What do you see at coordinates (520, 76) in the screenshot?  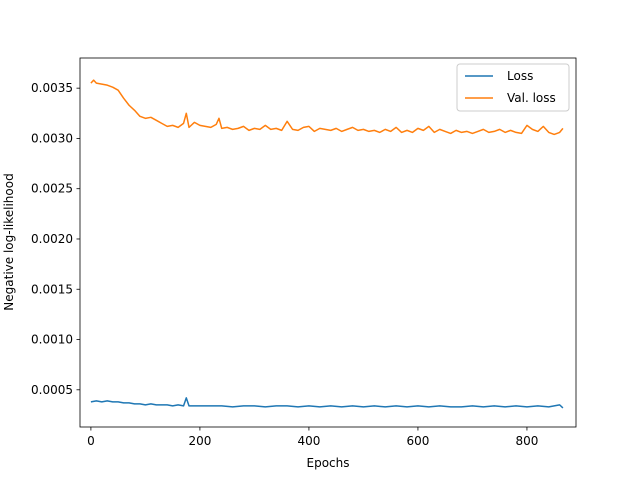 I see `legend-label-loss: Loss` at bounding box center [520, 76].